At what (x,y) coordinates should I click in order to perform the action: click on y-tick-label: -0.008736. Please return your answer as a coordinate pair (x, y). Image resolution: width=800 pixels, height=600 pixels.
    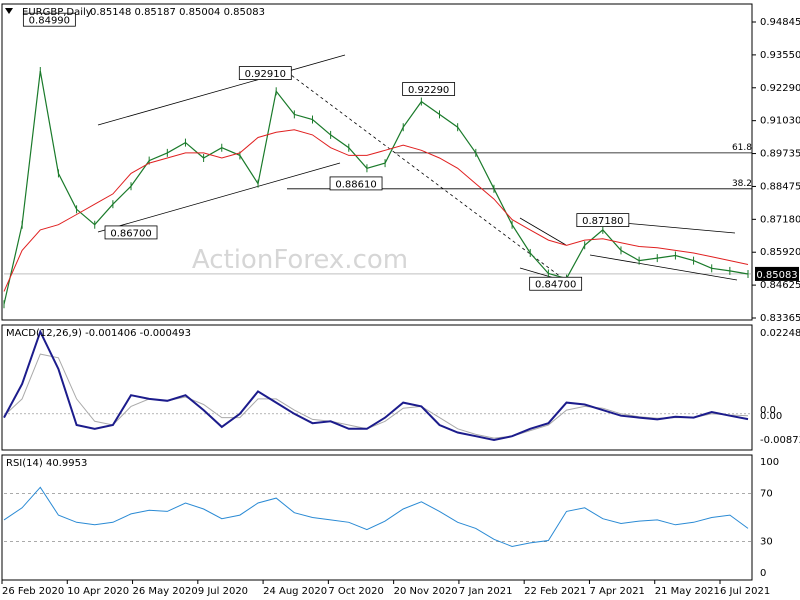
    Looking at the image, I should click on (780, 440).